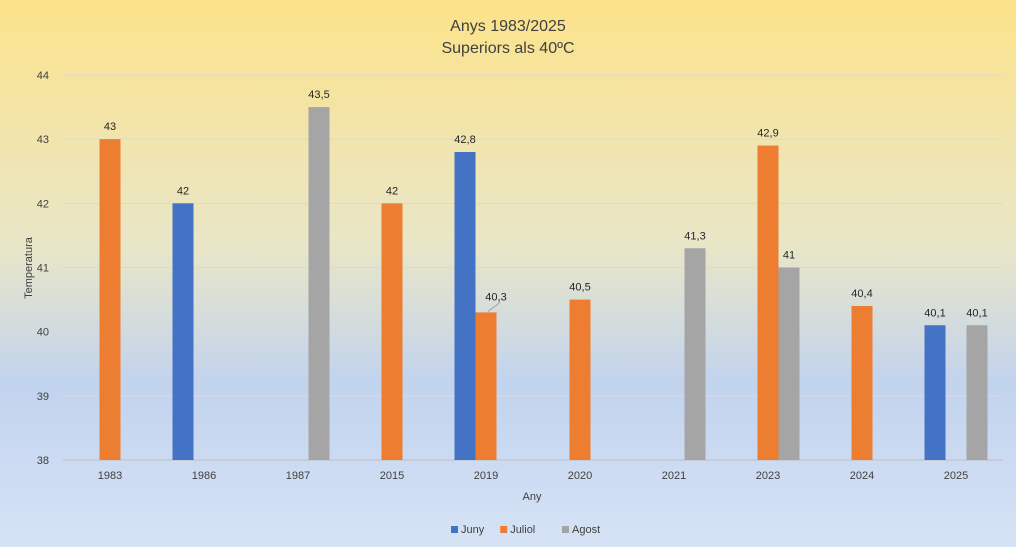 The image size is (1016, 547). I want to click on y-tick-label: 44, so click(43, 76).